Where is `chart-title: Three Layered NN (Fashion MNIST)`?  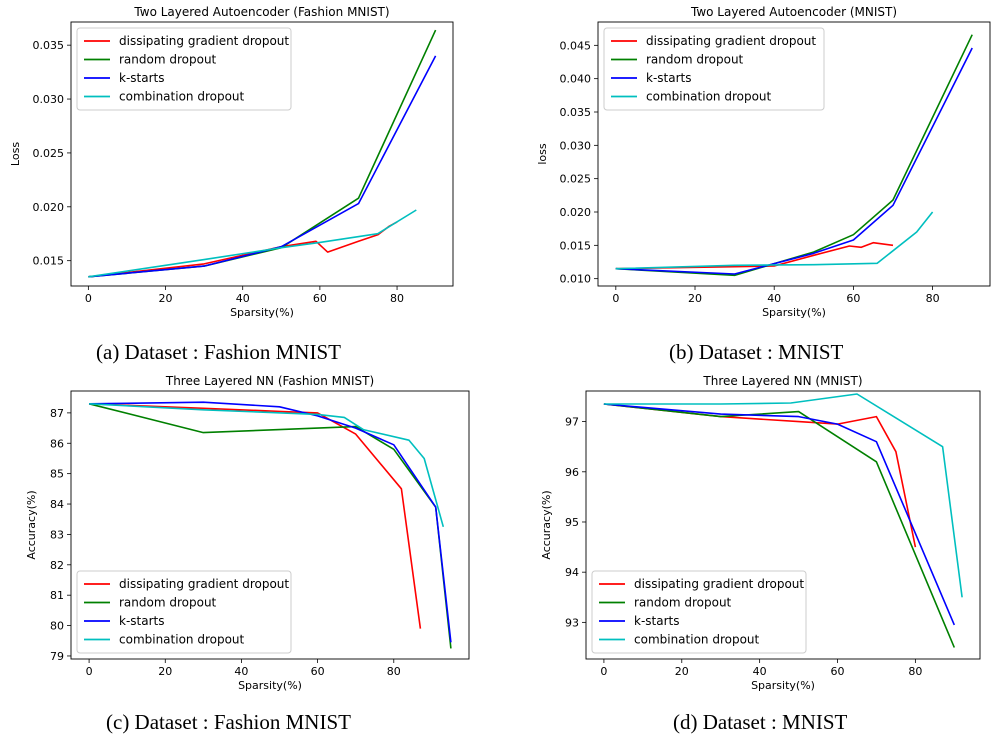
chart-title: Three Layered NN (Fashion MNIST) is located at coordinates (269, 381).